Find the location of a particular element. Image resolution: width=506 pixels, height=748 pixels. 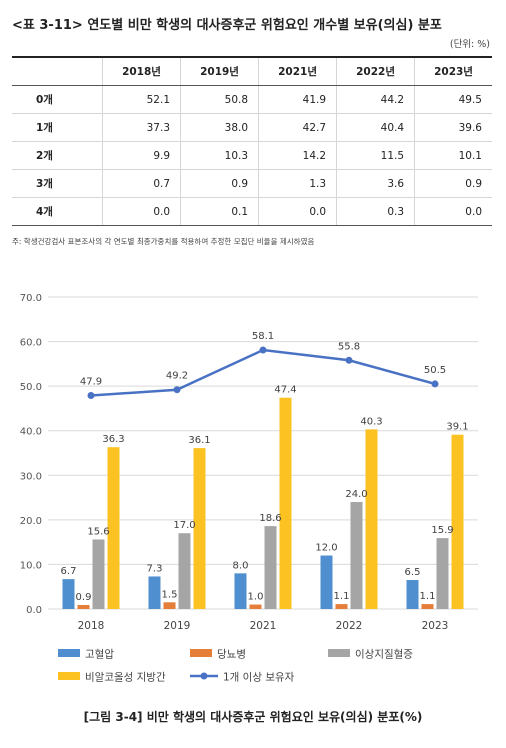

y-tick-label: 30.0 is located at coordinates (31, 476).